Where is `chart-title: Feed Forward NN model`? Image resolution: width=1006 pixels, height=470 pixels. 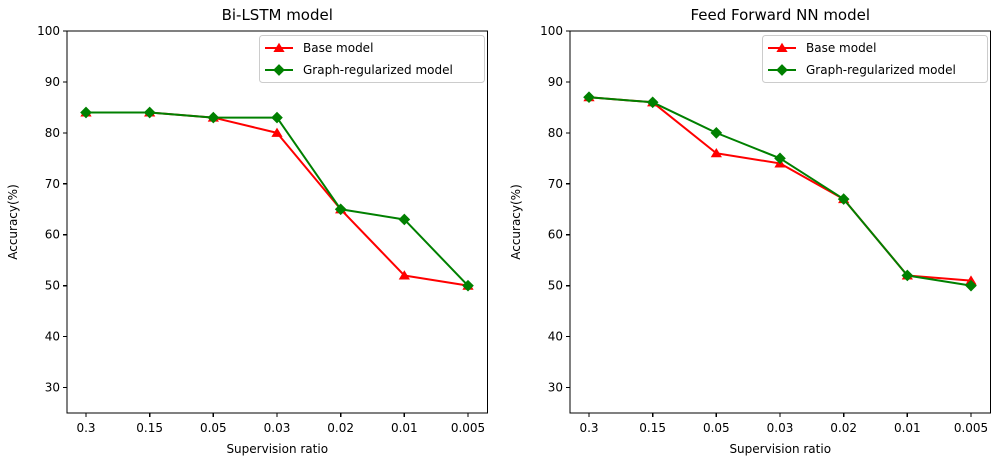
chart-title: Feed Forward NN model is located at coordinates (780, 15).